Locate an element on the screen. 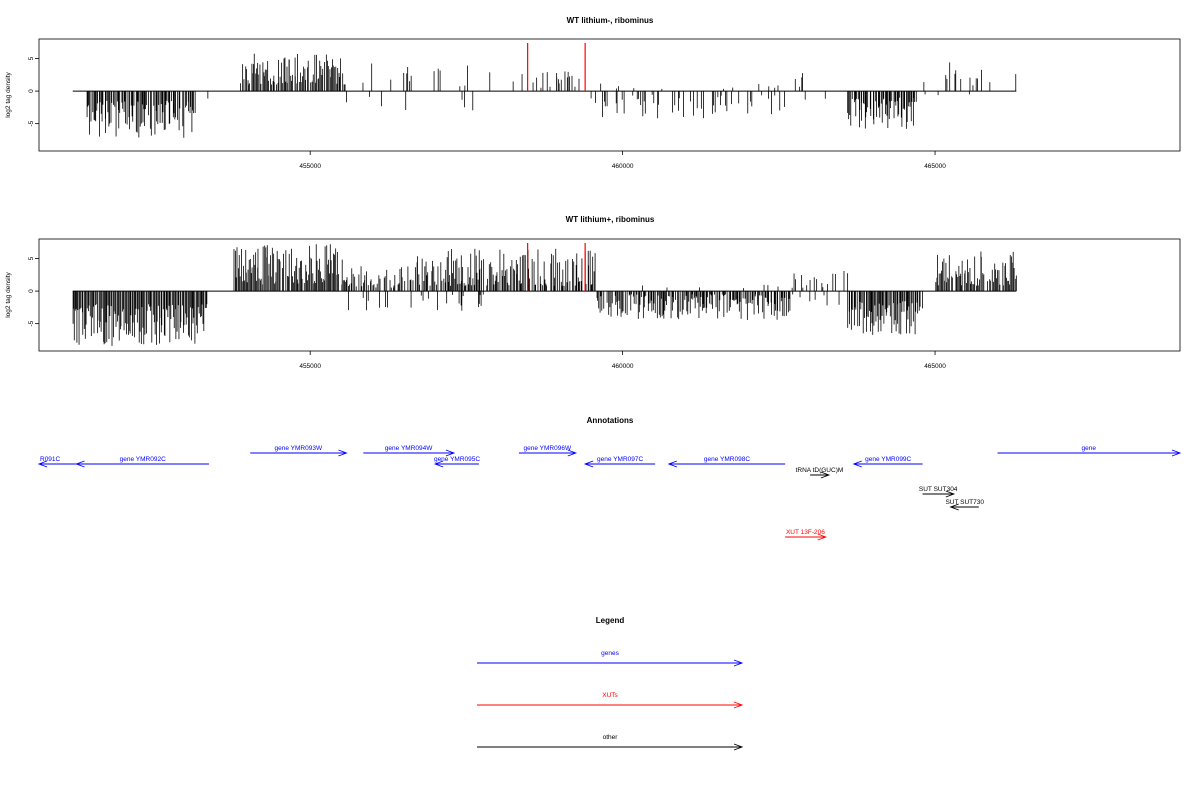 The height and width of the screenshot is (800, 1200). legend-entry: other is located at coordinates (610, 742).